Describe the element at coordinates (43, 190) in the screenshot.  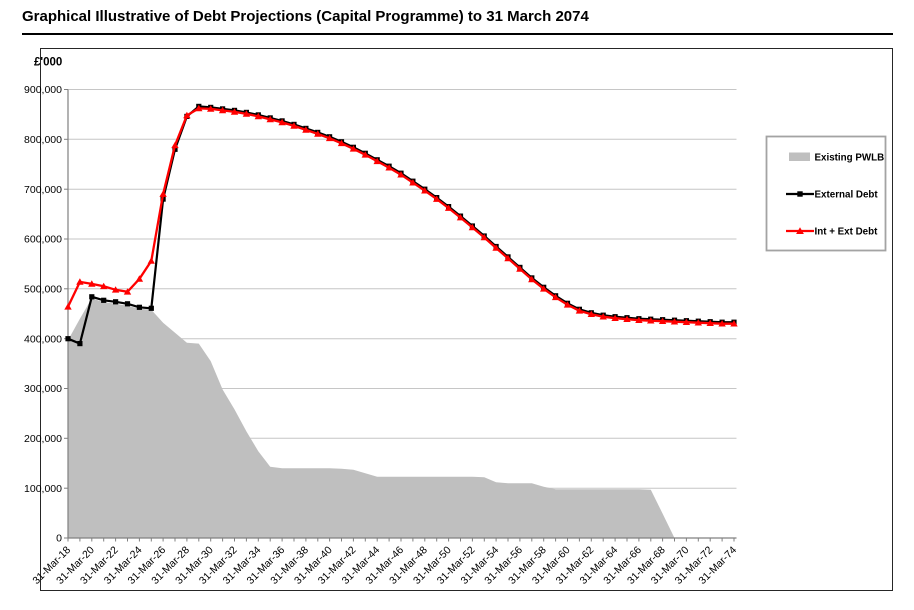
I see `y-axis-tick-label: 700,000` at that location.